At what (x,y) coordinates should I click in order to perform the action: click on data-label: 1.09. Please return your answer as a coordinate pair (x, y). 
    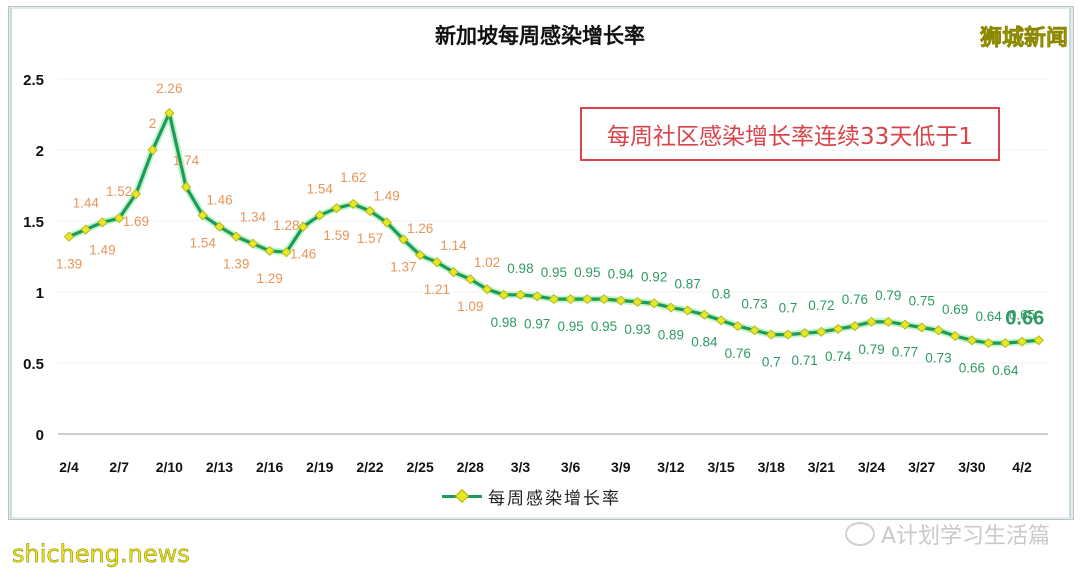
    Looking at the image, I should click on (470, 306).